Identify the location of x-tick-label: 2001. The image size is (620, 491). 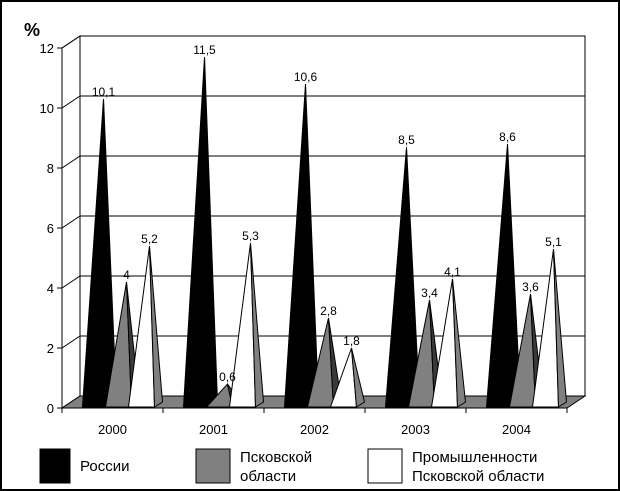
(213, 429).